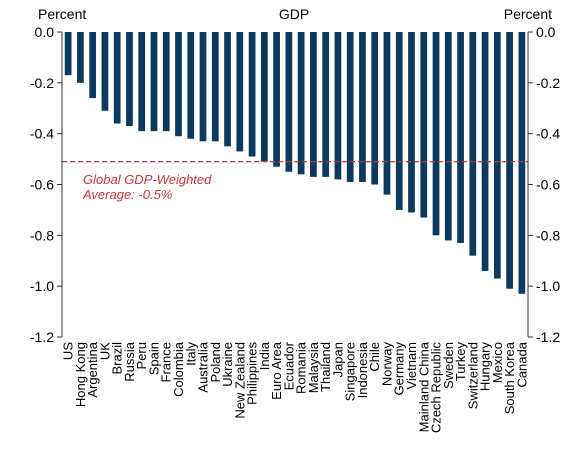 This screenshot has width=576, height=466. I want to click on left-tick-label-0: 0.0, so click(45, 32).